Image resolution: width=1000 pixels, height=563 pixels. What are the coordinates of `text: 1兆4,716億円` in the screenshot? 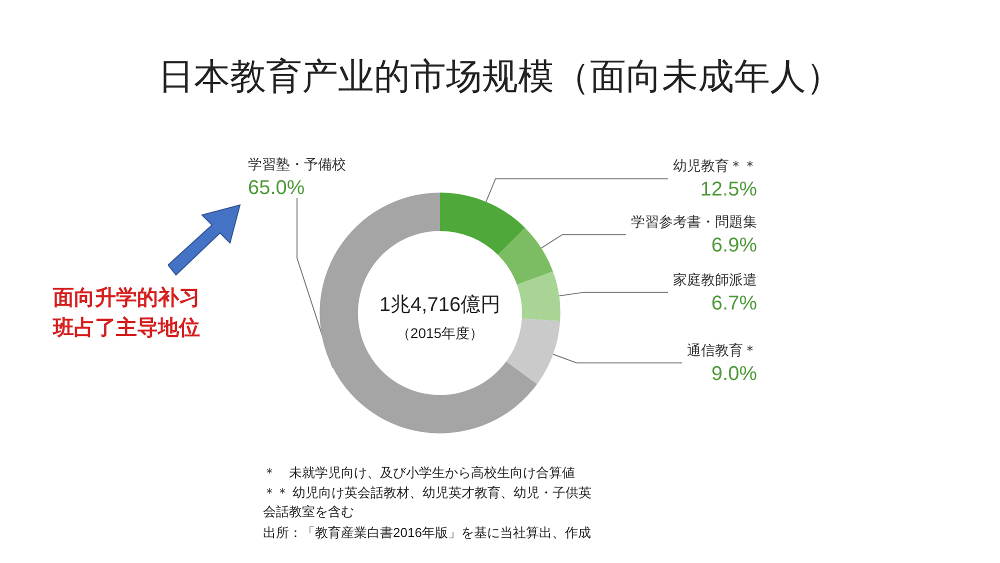 It's located at (440, 305).